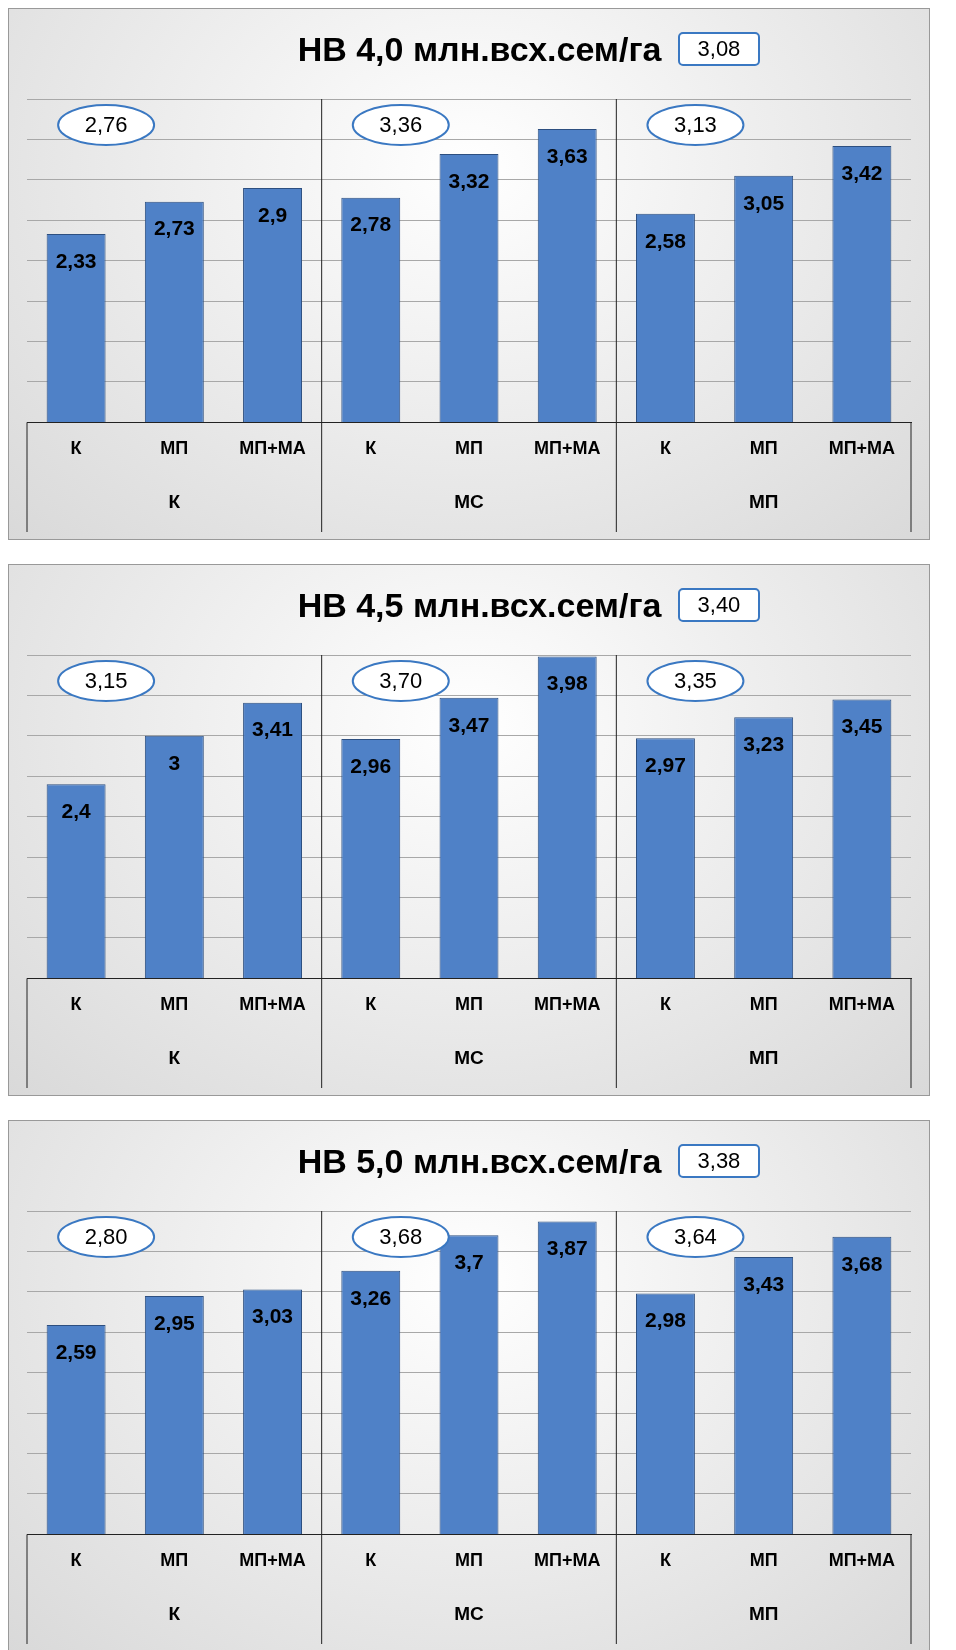 Image resolution: width=956 pixels, height=1650 pixels. What do you see at coordinates (666, 1320) in the screenshot?
I see `data-label: 2,98` at bounding box center [666, 1320].